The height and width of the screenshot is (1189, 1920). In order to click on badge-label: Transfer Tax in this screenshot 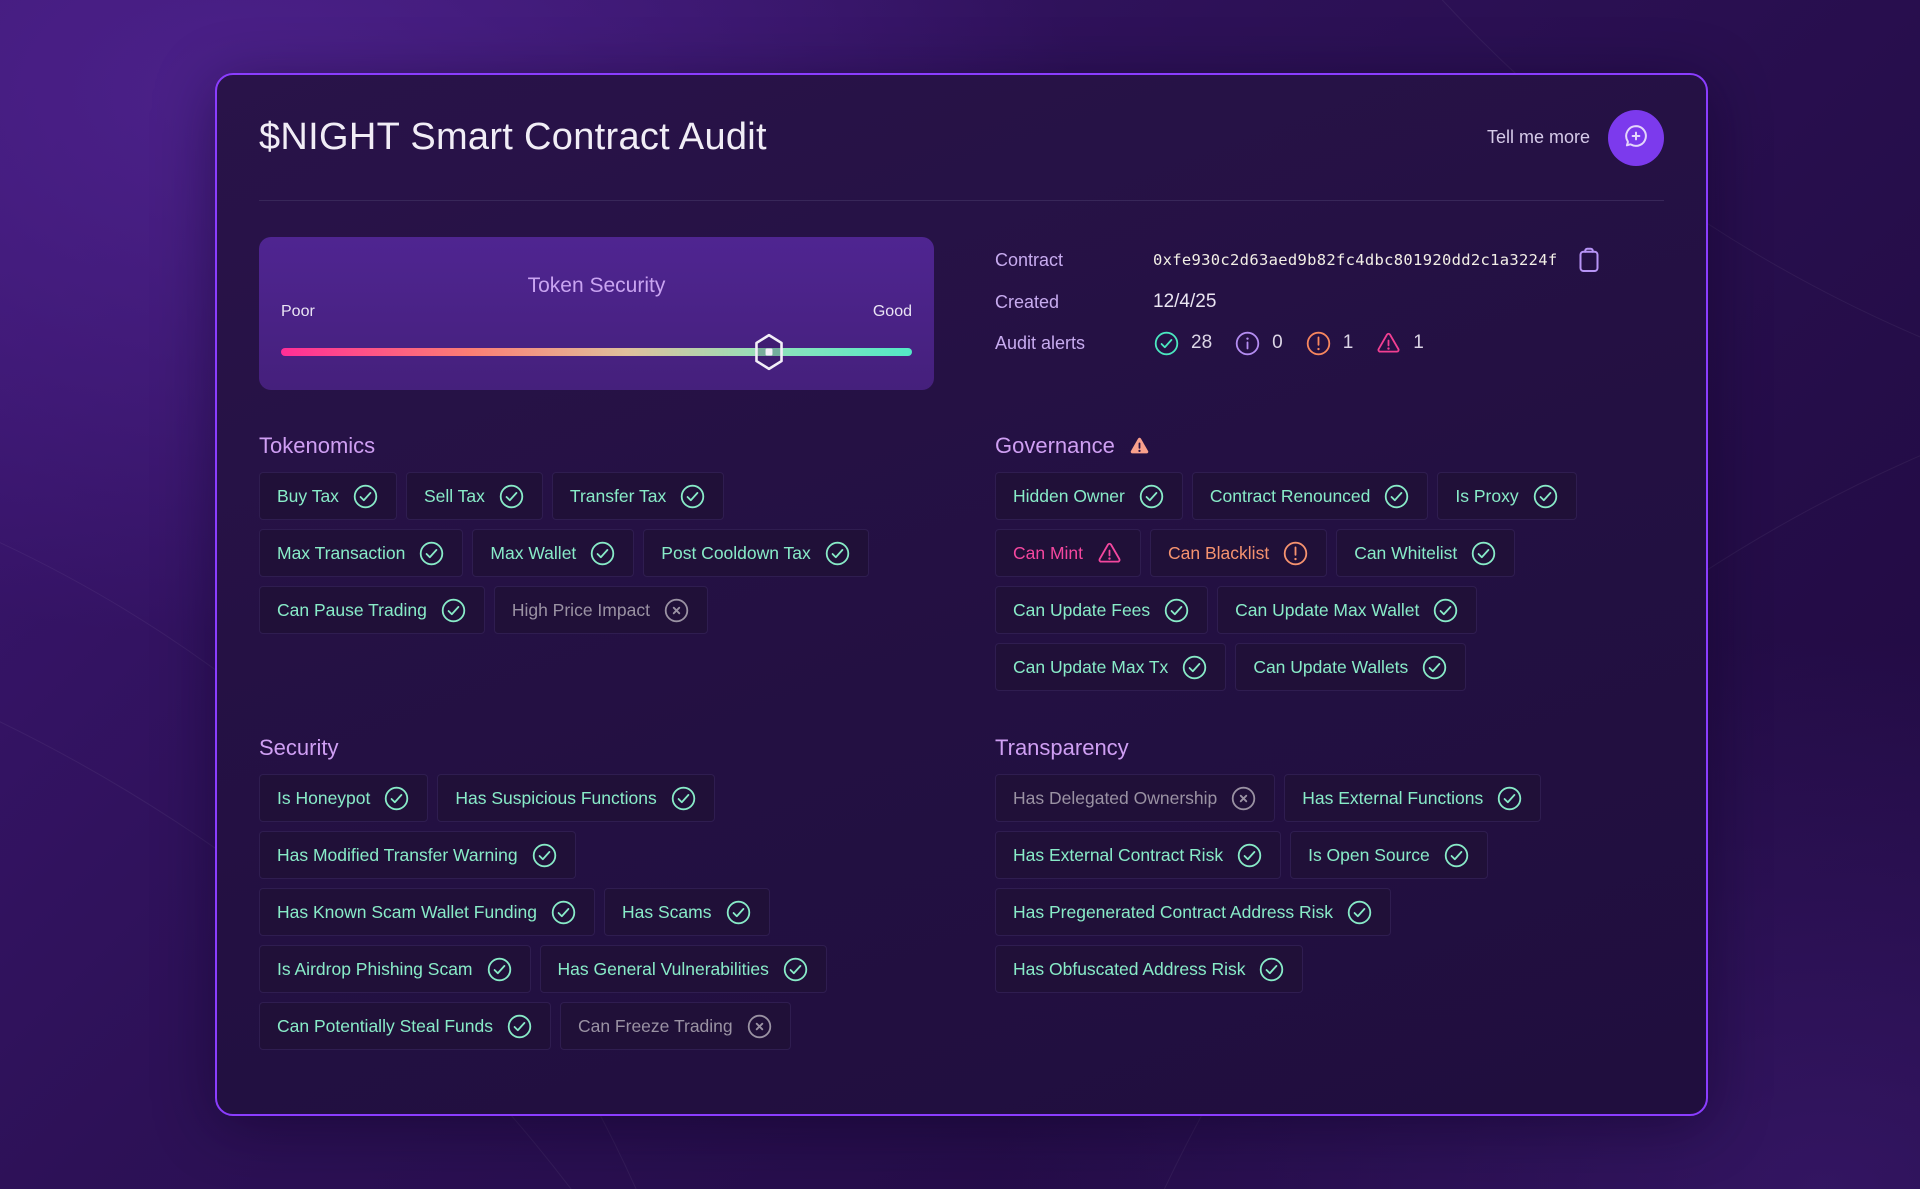, I will do `click(618, 495)`.